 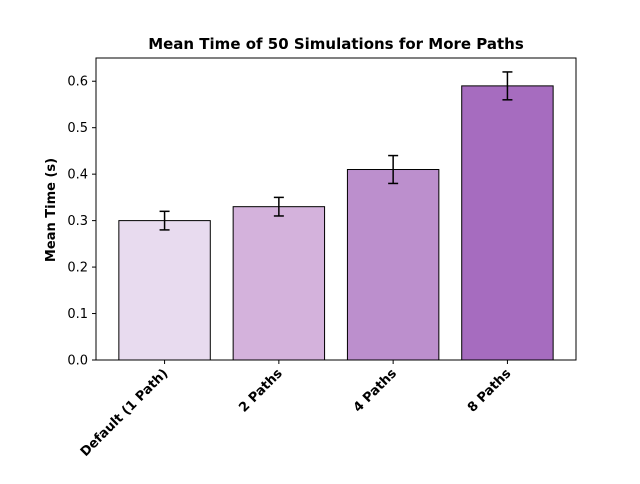 I want to click on y-tick-label: 0.6, so click(x=77, y=82).